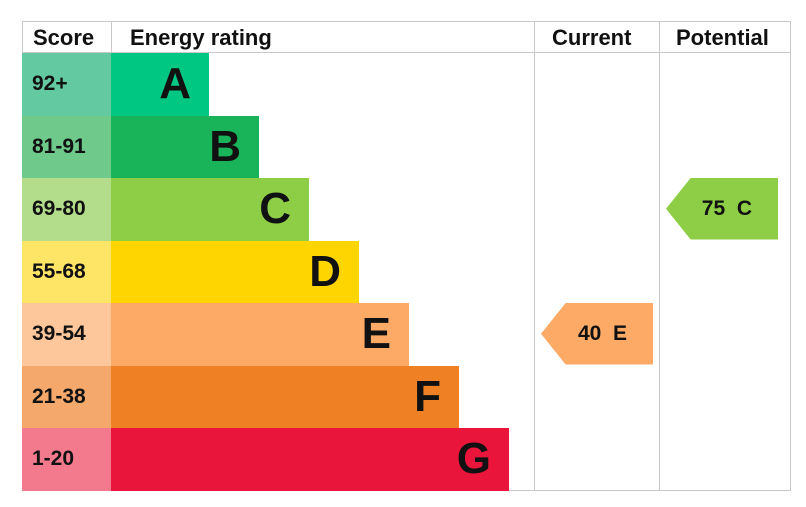  Describe the element at coordinates (66, 459) in the screenshot. I see `score-range-g: 1-20` at that location.